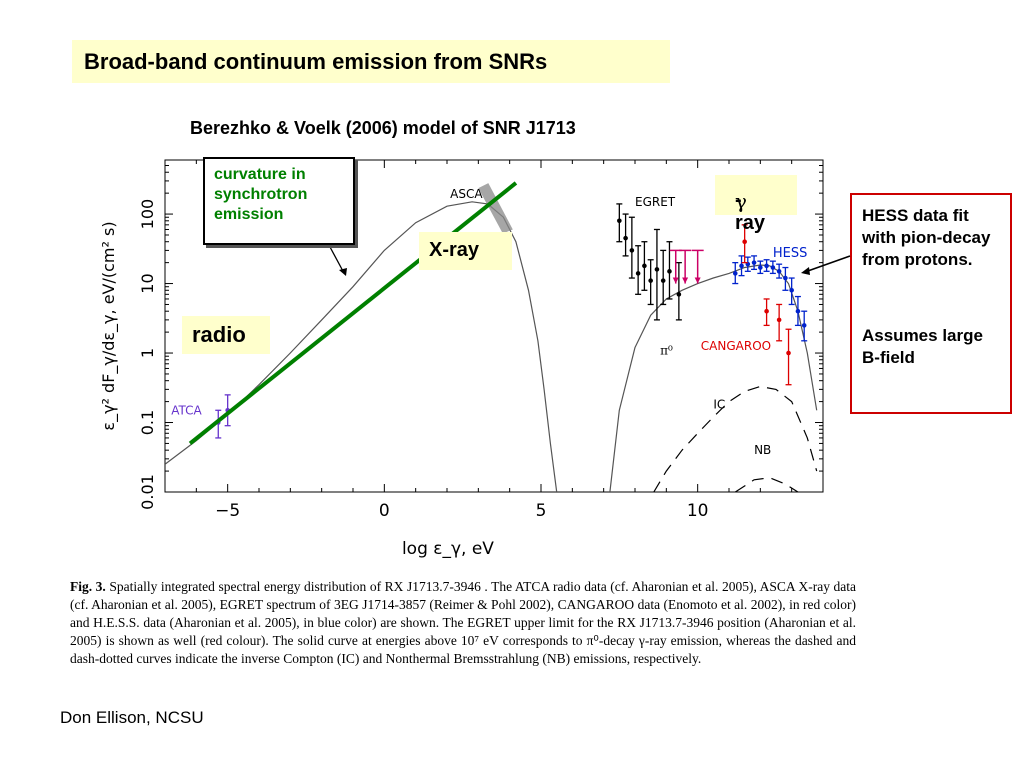 This screenshot has height=768, width=1024. I want to click on curve-synchrotron, so click(361, 346).